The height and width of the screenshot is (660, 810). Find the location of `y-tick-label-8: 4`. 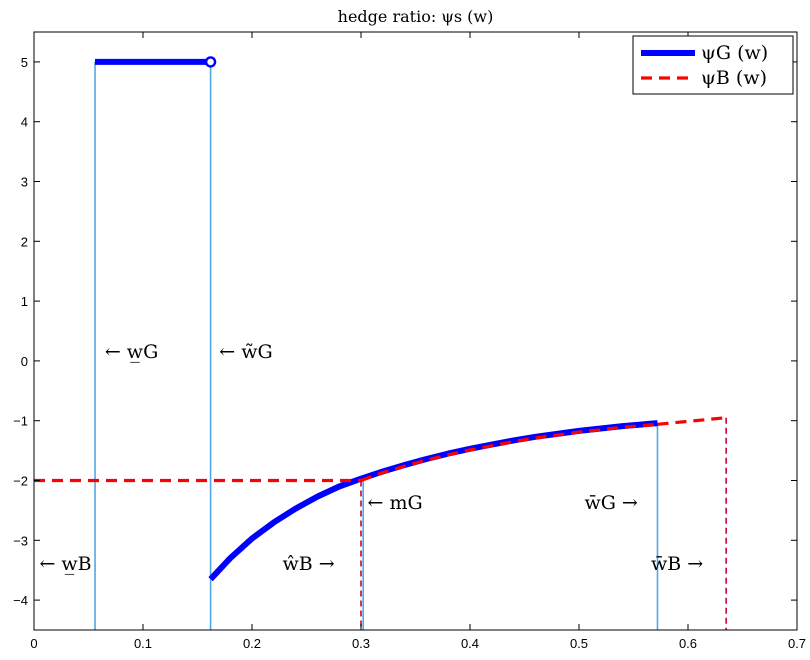

y-tick-label-8: 4 is located at coordinates (24, 122).